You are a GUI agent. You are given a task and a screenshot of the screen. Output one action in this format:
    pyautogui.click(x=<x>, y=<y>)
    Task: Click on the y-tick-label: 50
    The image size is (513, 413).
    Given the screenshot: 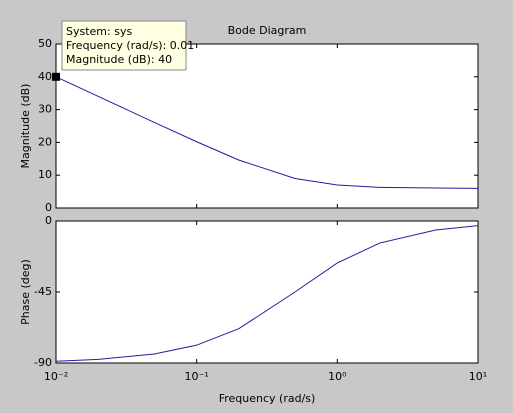 What is the action you would take?
    pyautogui.click(x=45, y=43)
    